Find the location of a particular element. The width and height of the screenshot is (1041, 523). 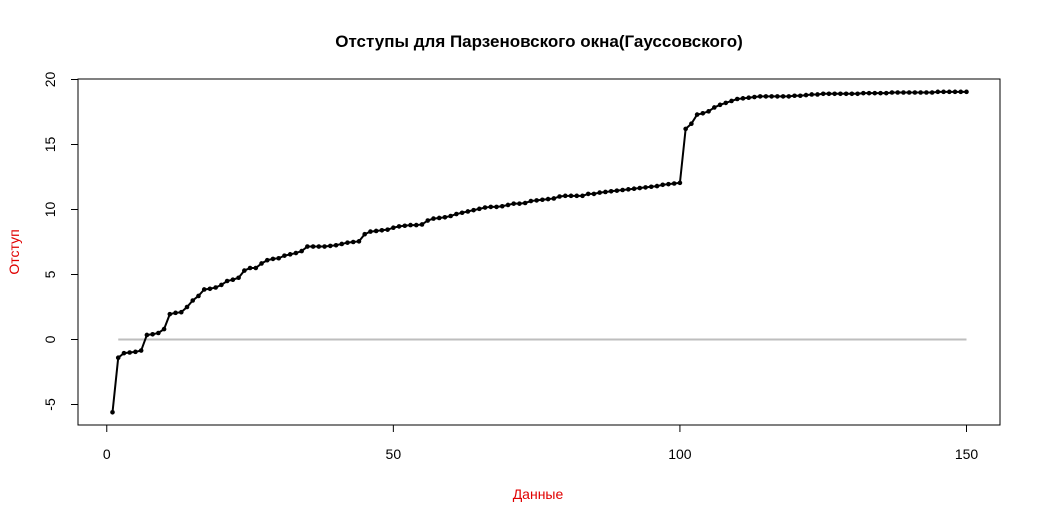

x-tick-label: 0 is located at coordinates (107, 454).